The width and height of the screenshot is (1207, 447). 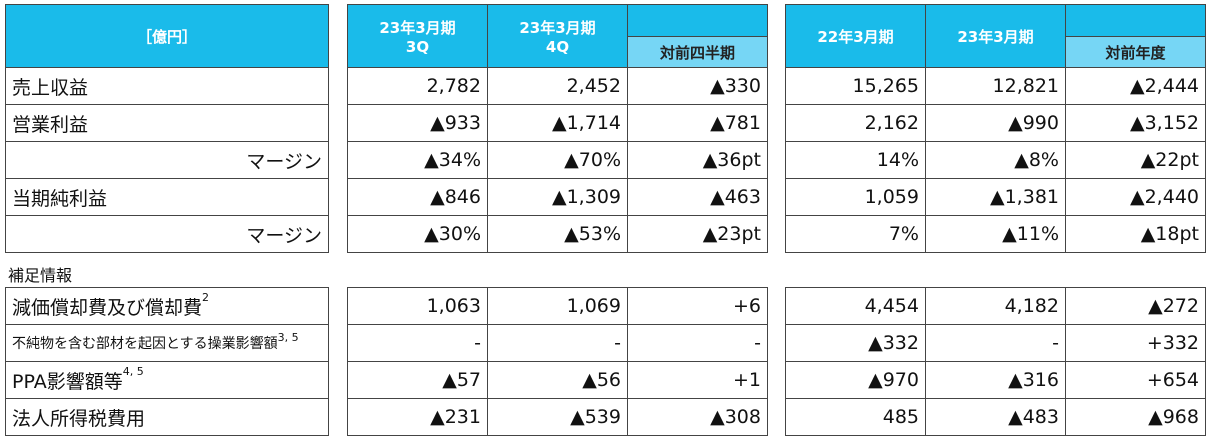 I want to click on value-cell: ▲781, so click(x=697, y=123).